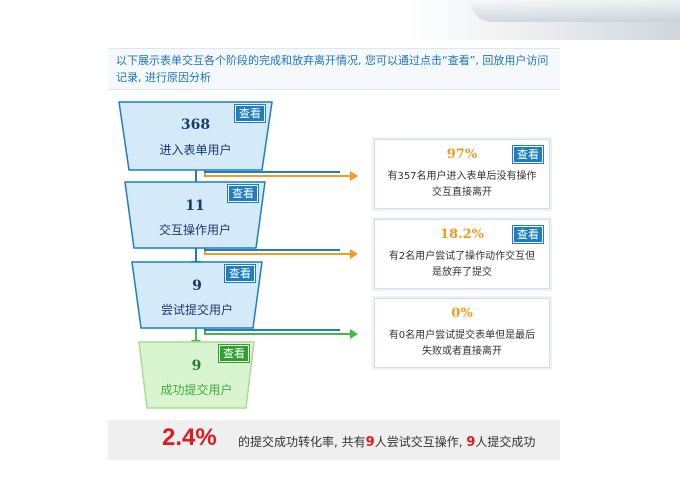 The width and height of the screenshot is (680, 483). Describe the element at coordinates (505, 442) in the screenshot. I see `summary-text-3: 人提交成功` at that location.